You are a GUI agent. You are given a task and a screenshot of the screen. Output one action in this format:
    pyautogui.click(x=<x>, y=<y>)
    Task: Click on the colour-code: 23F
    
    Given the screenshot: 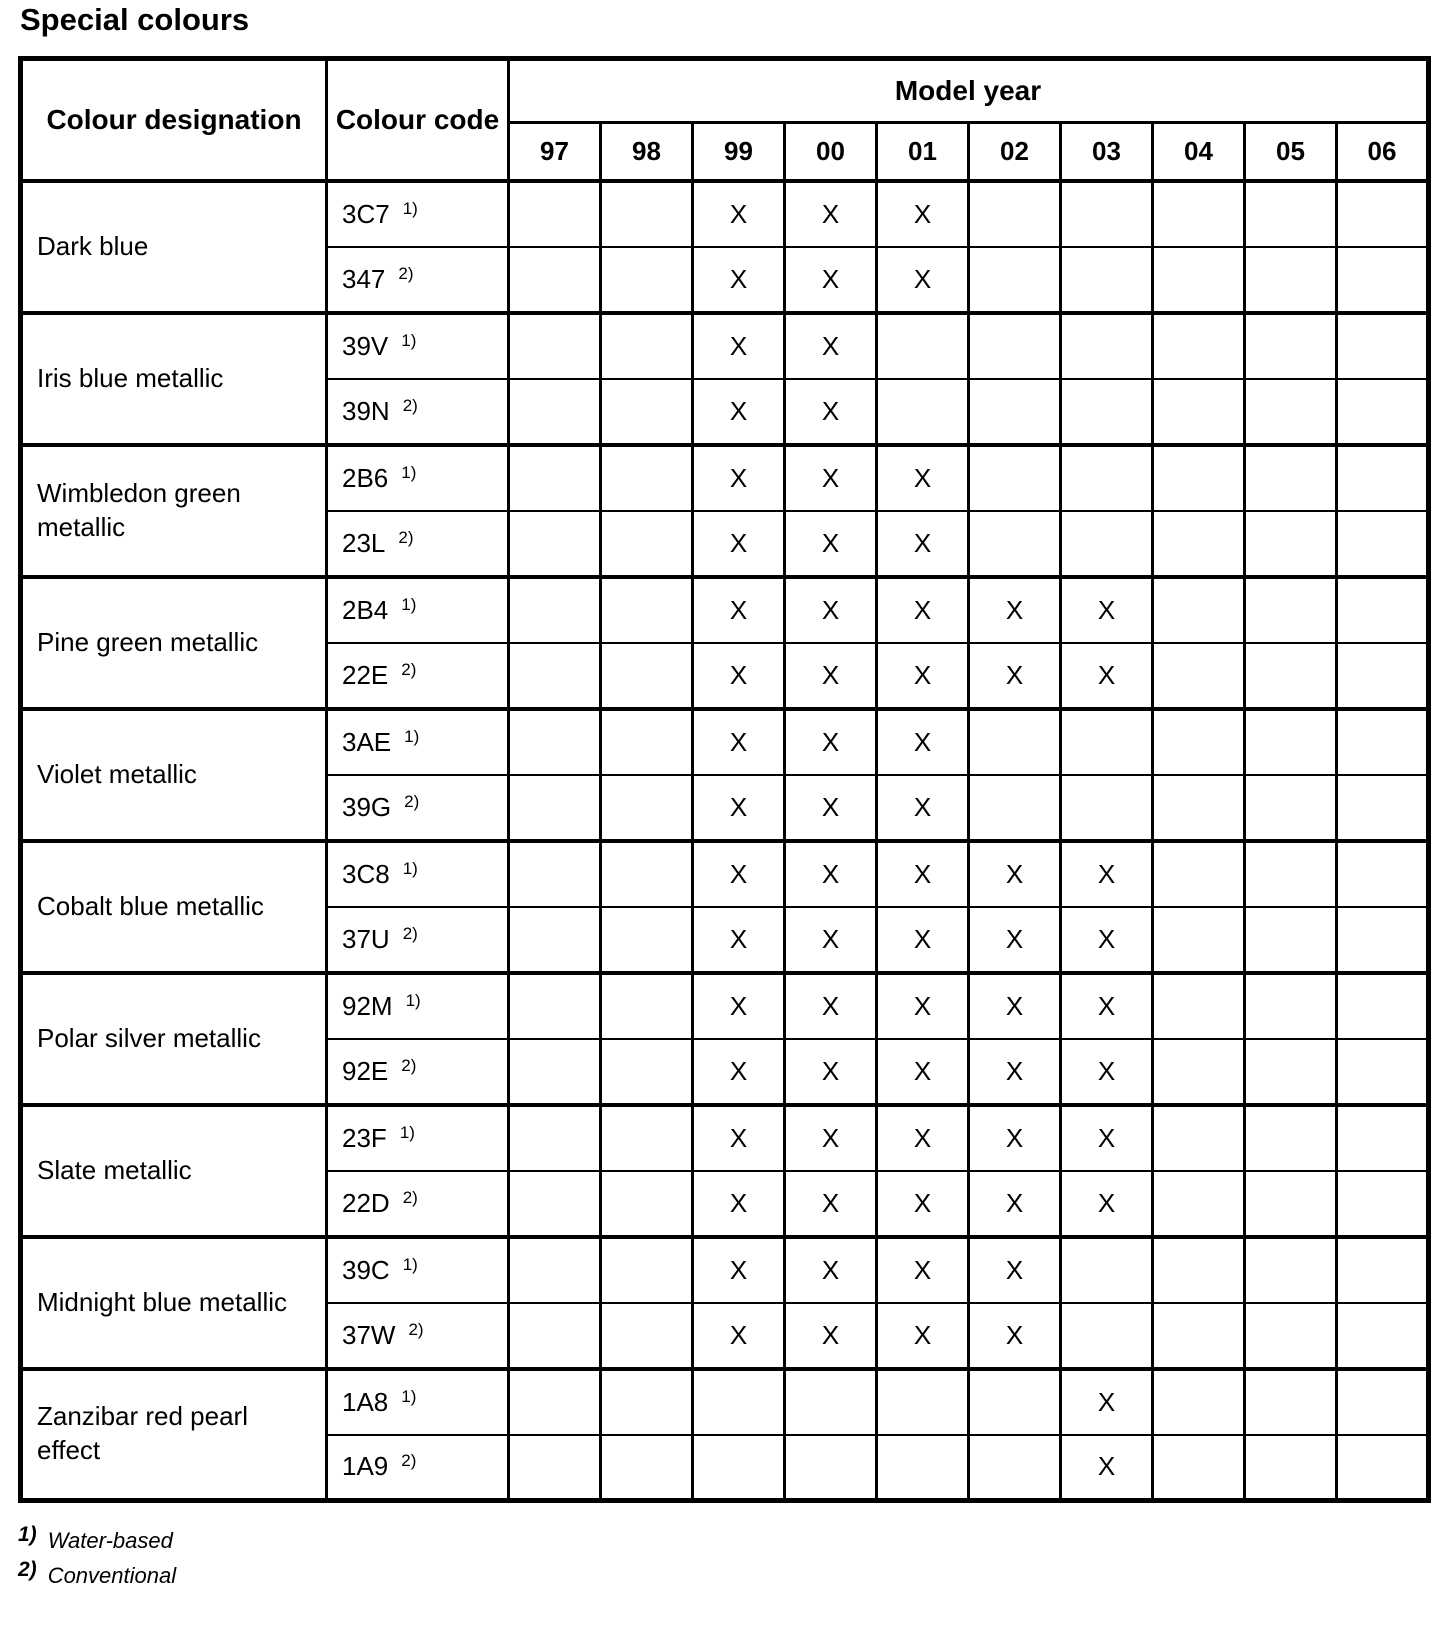 What is the action you would take?
    pyautogui.click(x=364, y=1137)
    